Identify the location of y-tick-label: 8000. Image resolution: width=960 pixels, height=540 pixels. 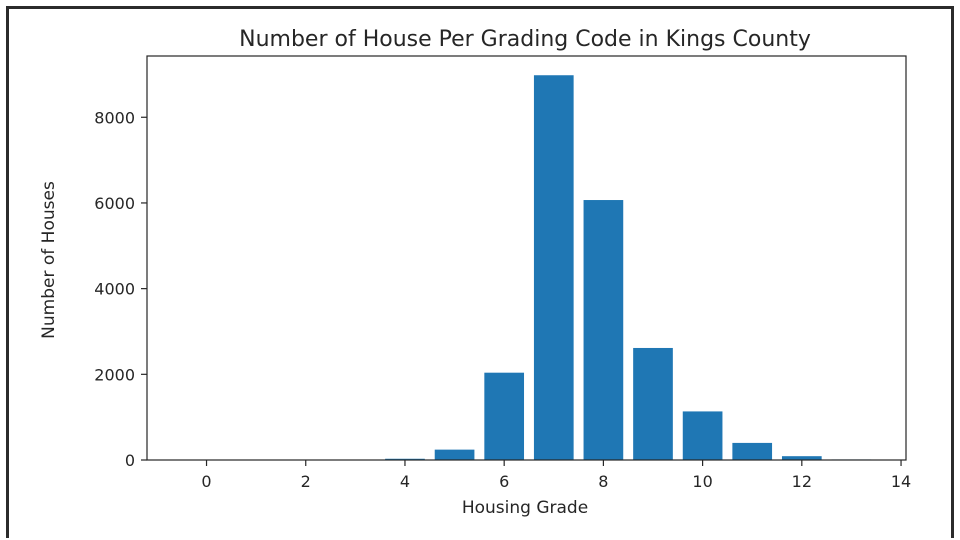
(114, 117).